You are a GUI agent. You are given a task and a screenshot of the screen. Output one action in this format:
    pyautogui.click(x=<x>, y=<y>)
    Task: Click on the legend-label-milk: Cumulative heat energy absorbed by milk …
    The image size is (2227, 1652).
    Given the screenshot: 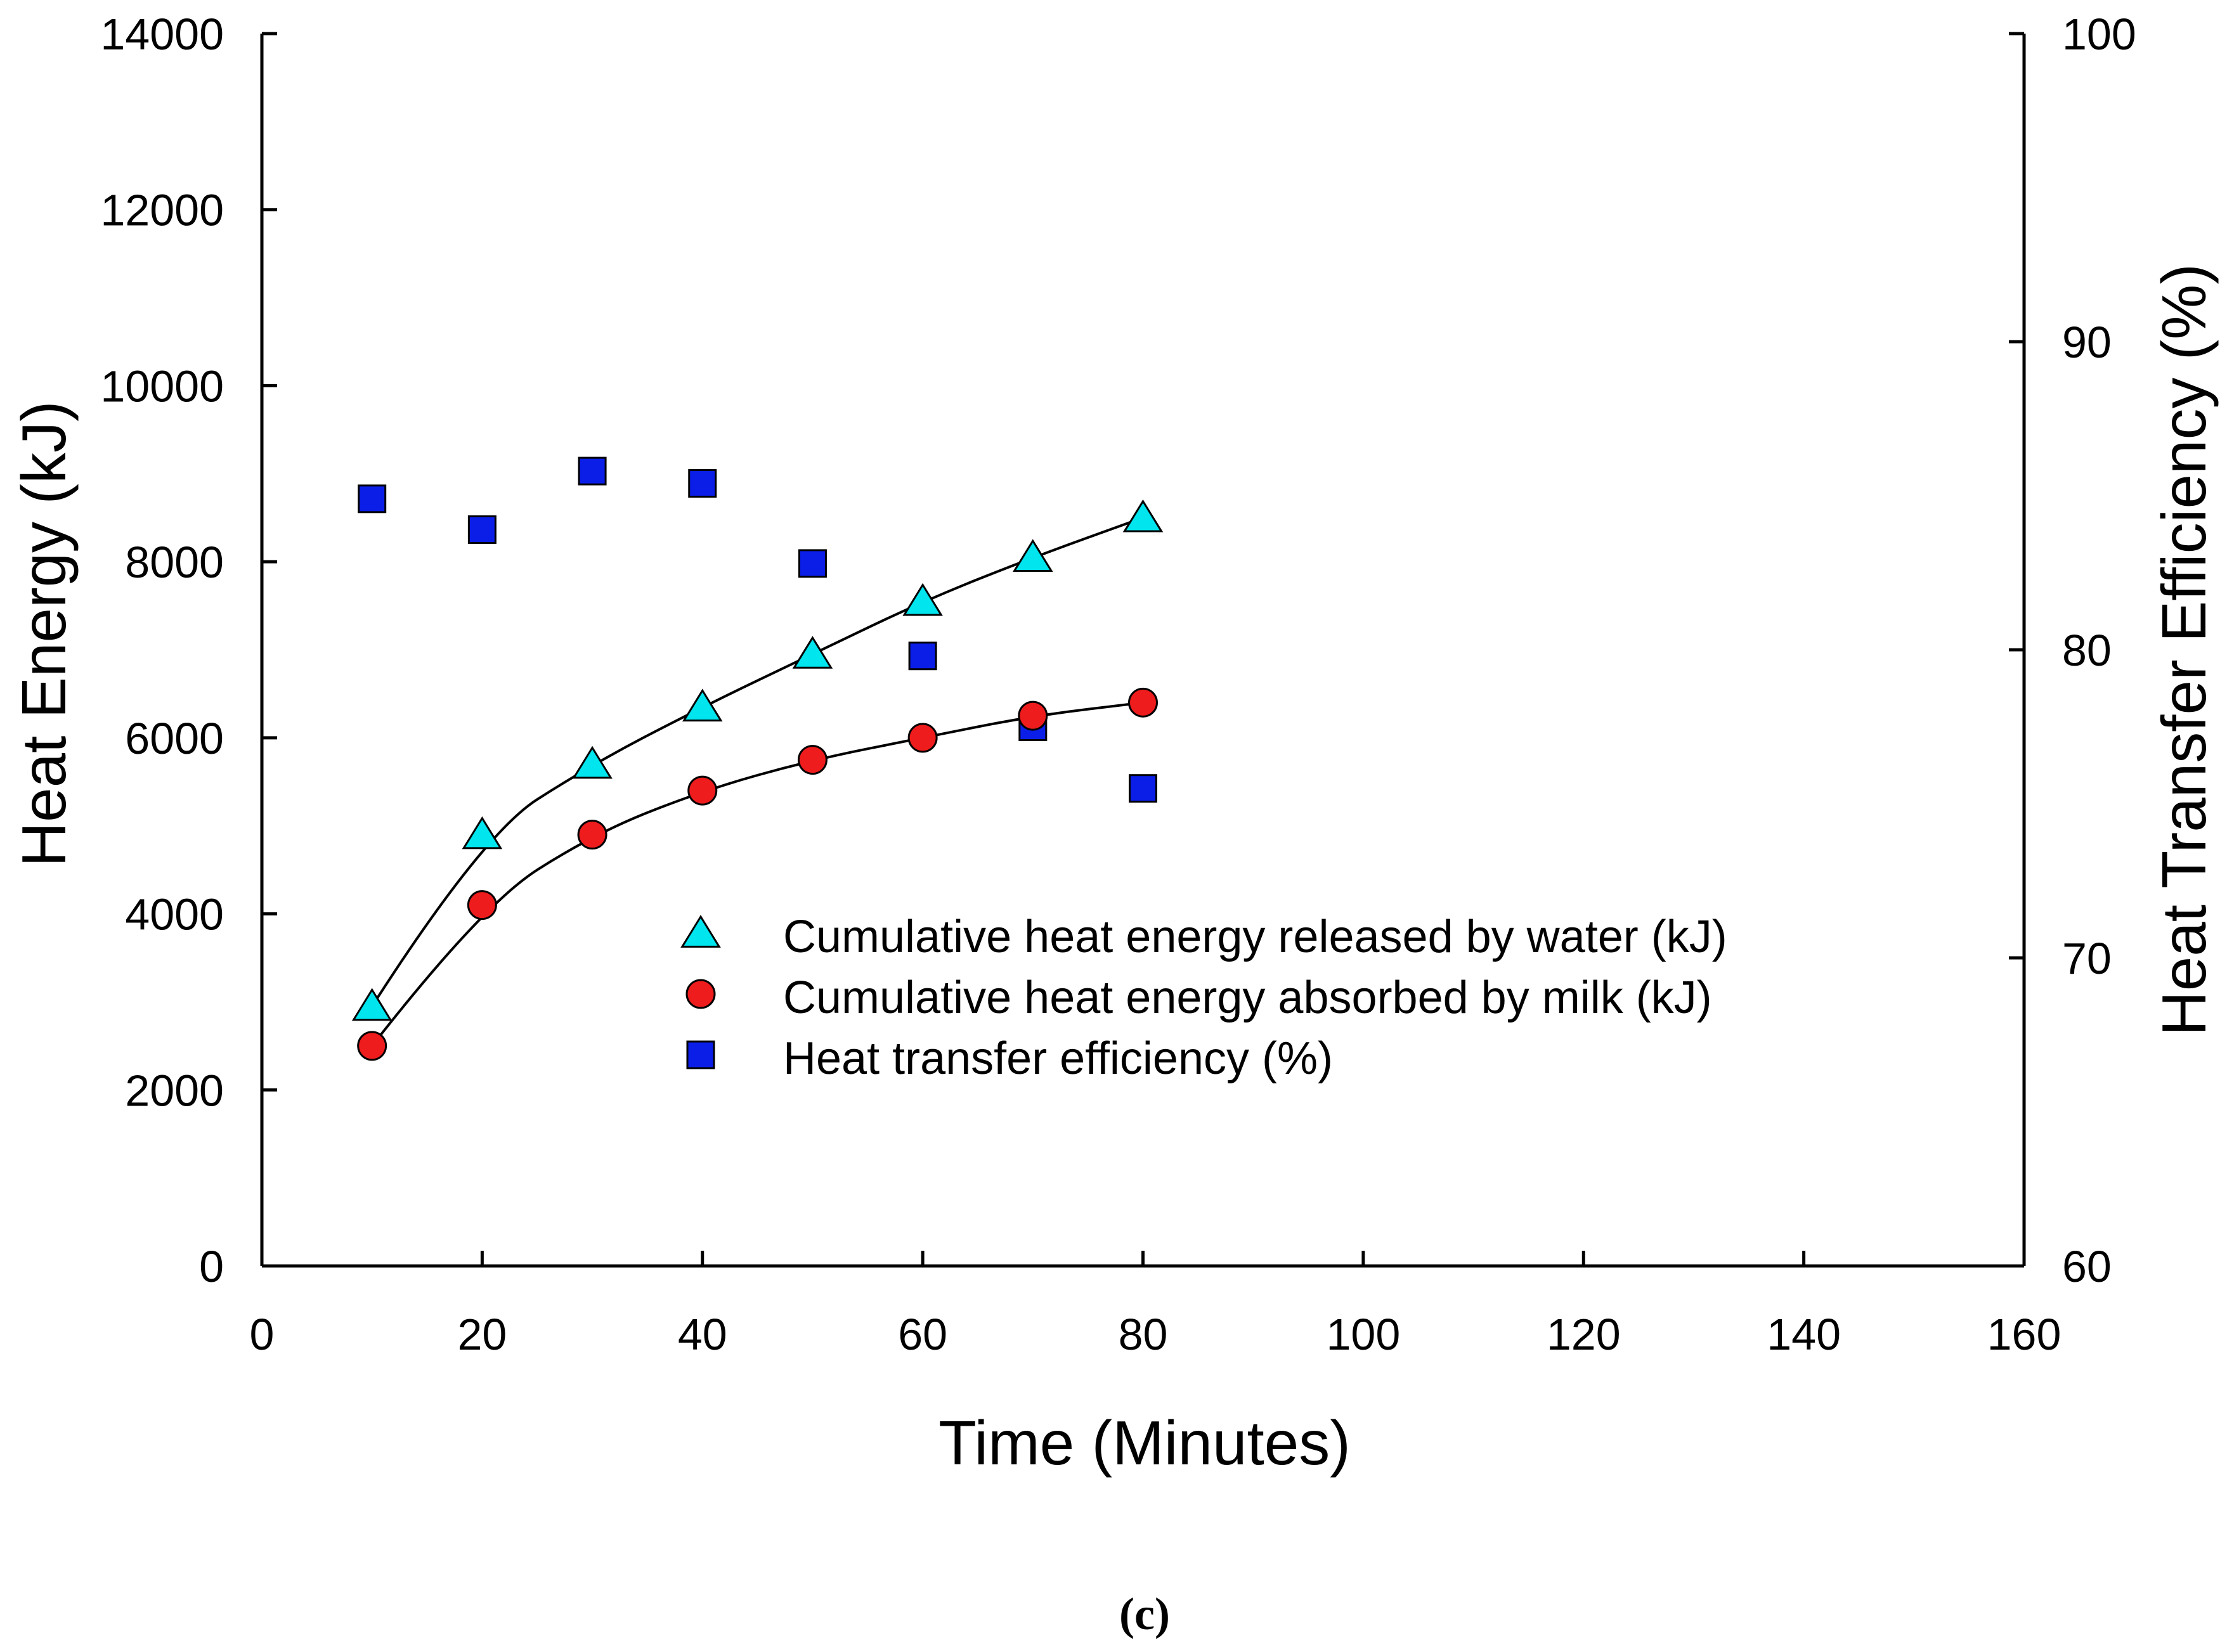 What is the action you would take?
    pyautogui.click(x=1247, y=997)
    